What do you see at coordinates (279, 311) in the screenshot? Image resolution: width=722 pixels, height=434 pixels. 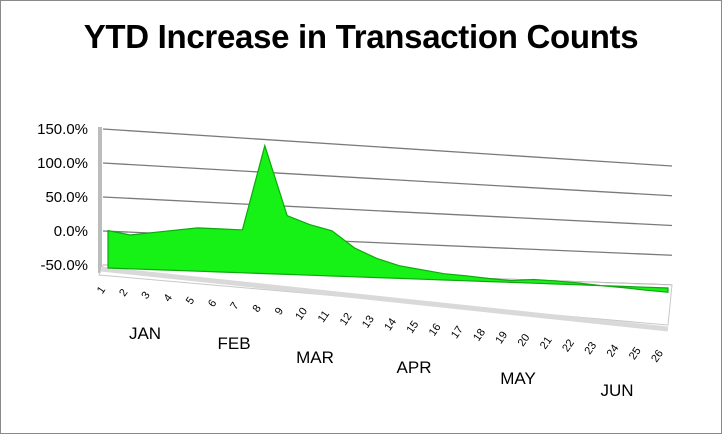 I see `x-tick-label: 9` at bounding box center [279, 311].